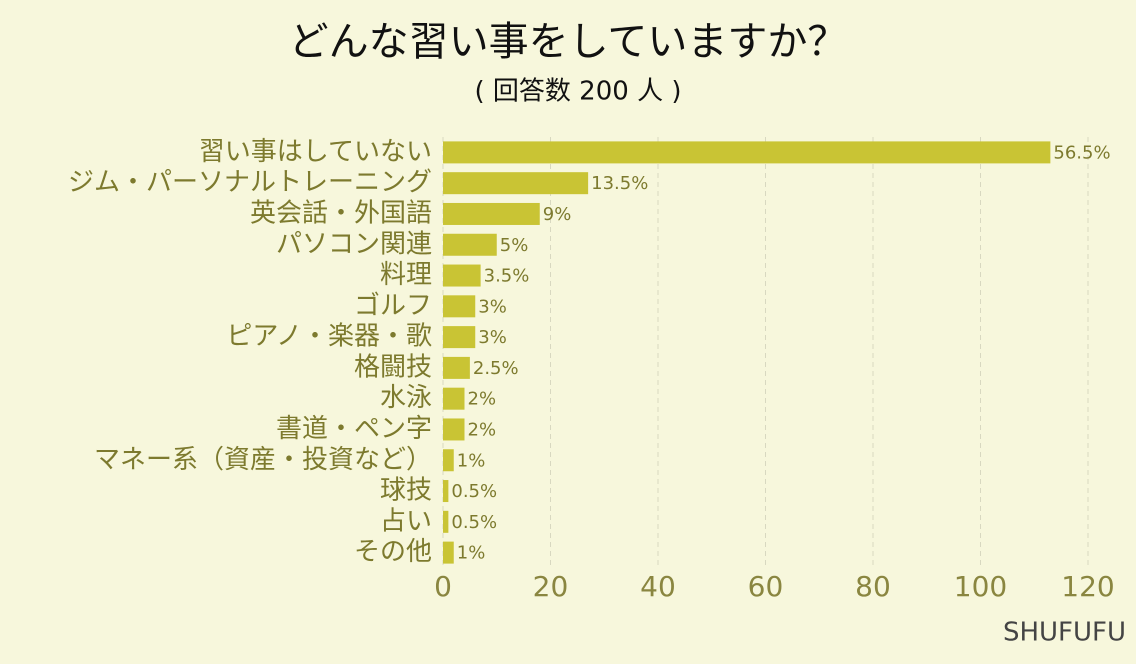 The image size is (1136, 664). I want to click on chart-title: どんな習い事をしていますか？, so click(568, 42).